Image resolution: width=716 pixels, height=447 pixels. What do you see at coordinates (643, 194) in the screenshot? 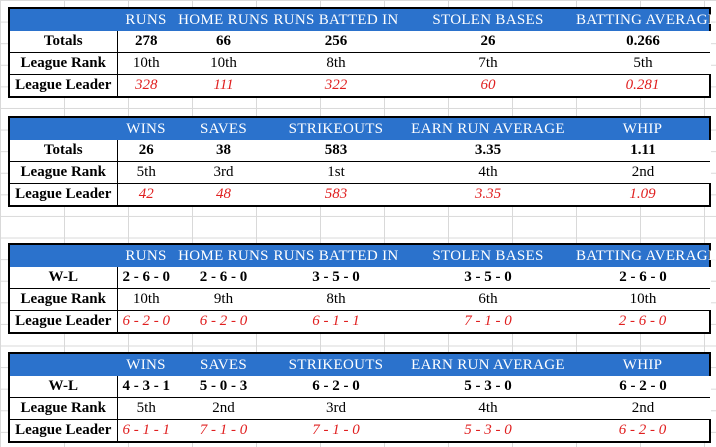
I see `leader-value-cell: 1.09` at bounding box center [643, 194].